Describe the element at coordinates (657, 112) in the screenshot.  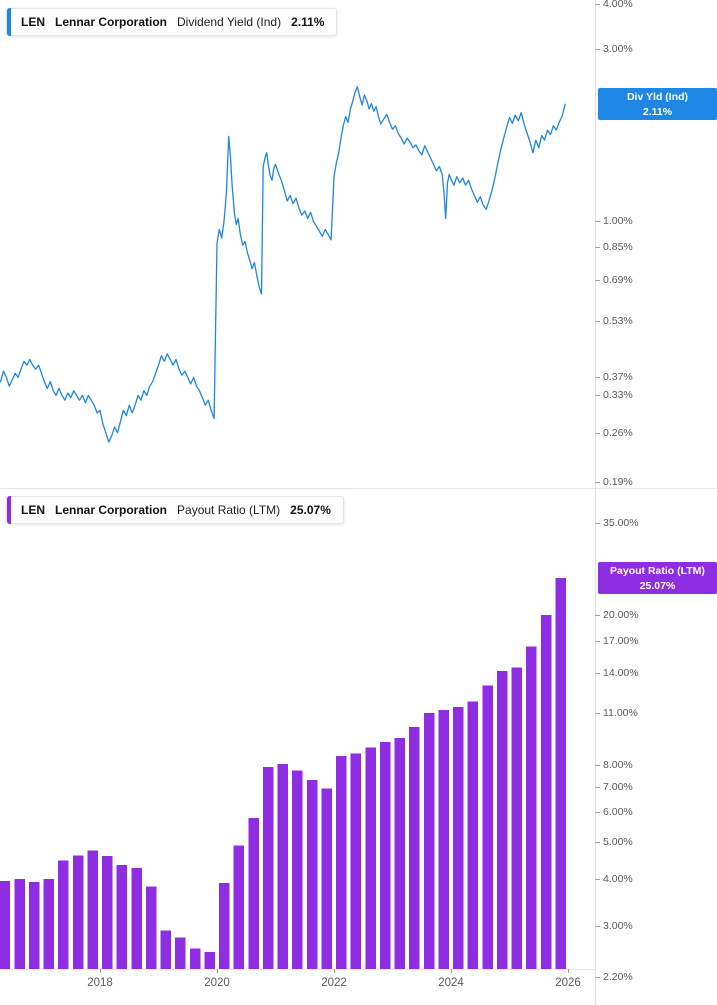
I see `badge-value-label: 2.11%` at that location.